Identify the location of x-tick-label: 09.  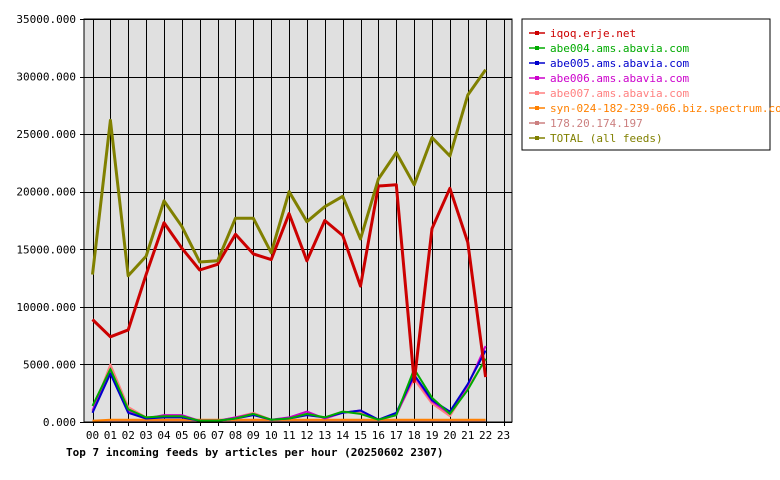
(253, 435).